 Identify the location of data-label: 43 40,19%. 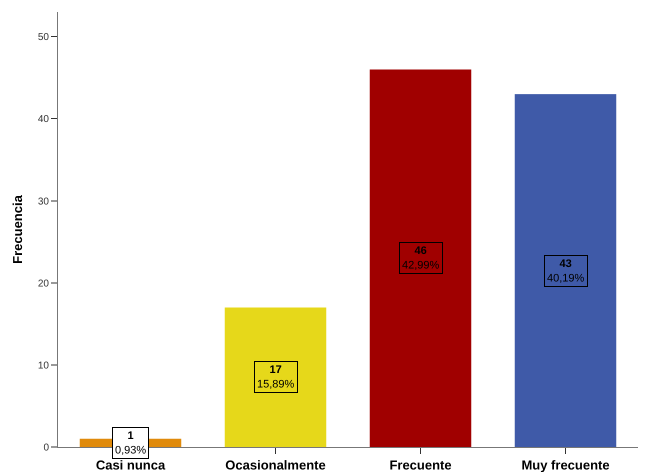
(566, 271).